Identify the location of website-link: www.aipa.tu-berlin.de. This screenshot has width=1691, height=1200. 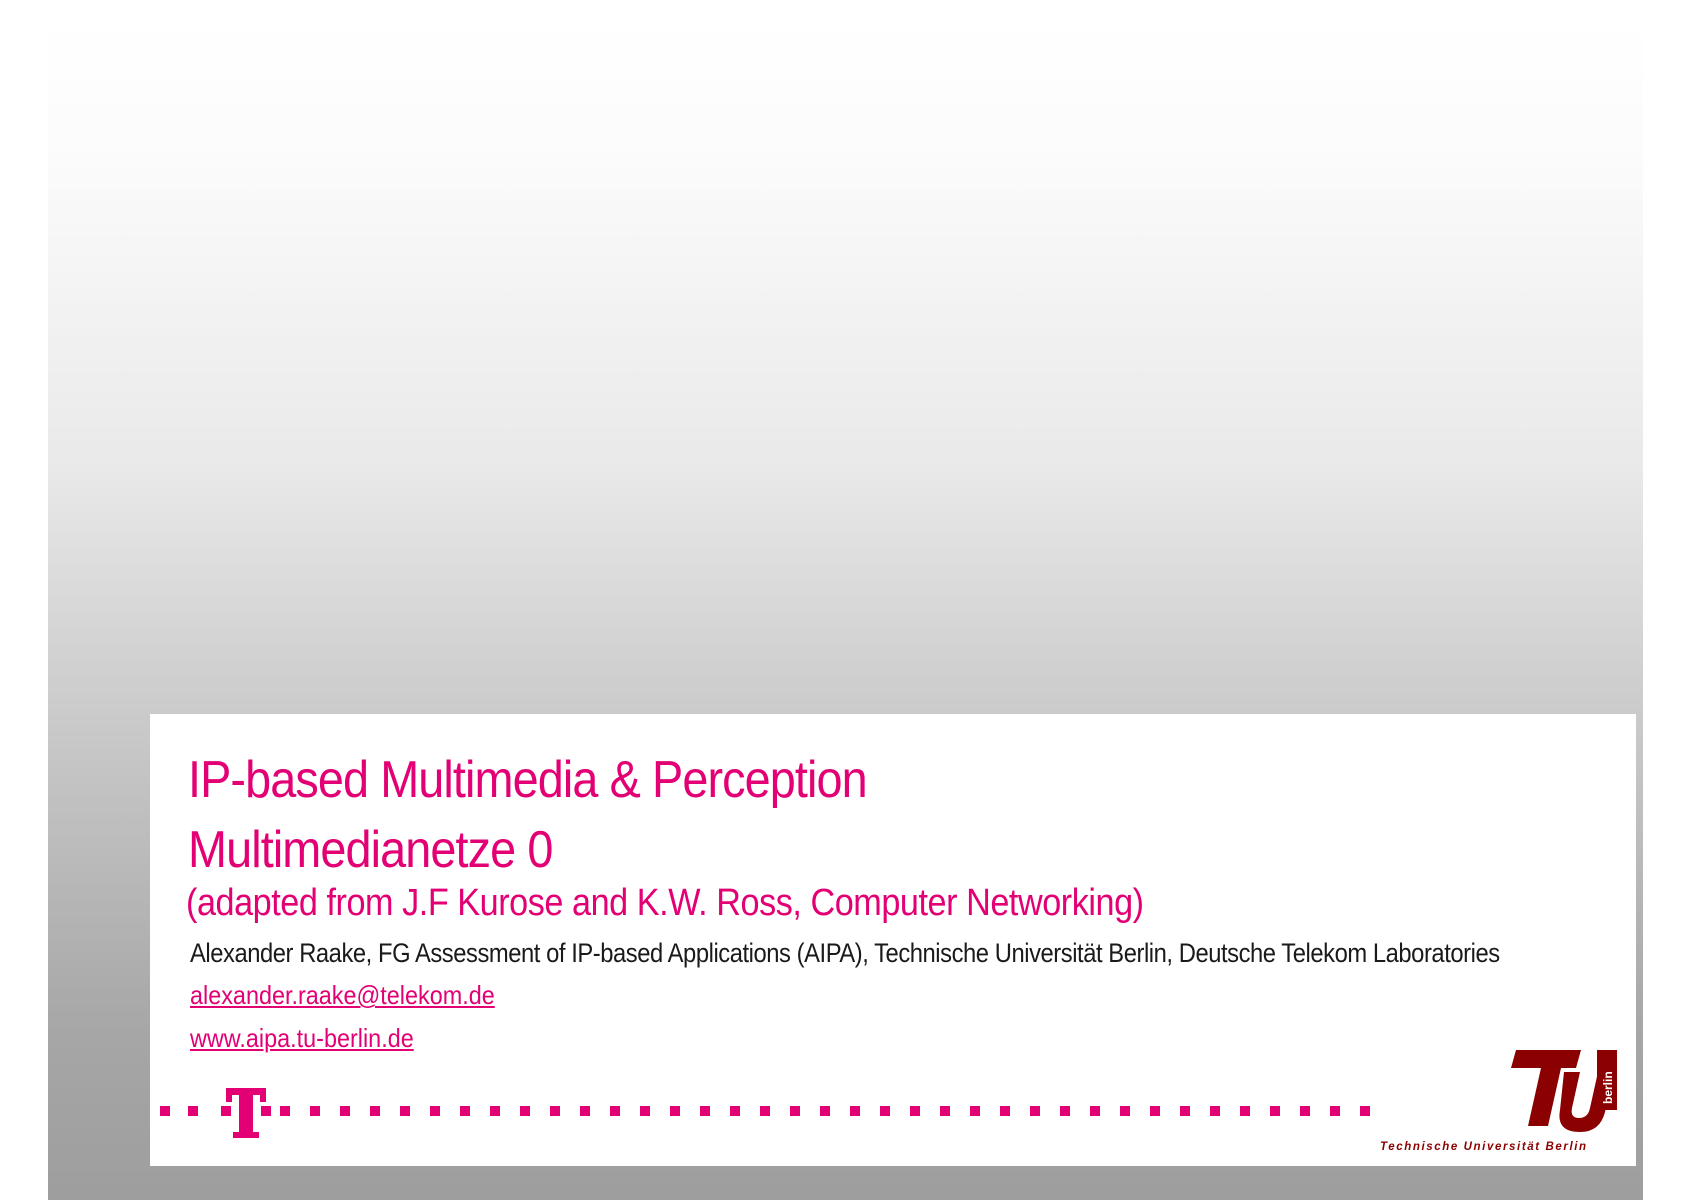
(302, 1038).